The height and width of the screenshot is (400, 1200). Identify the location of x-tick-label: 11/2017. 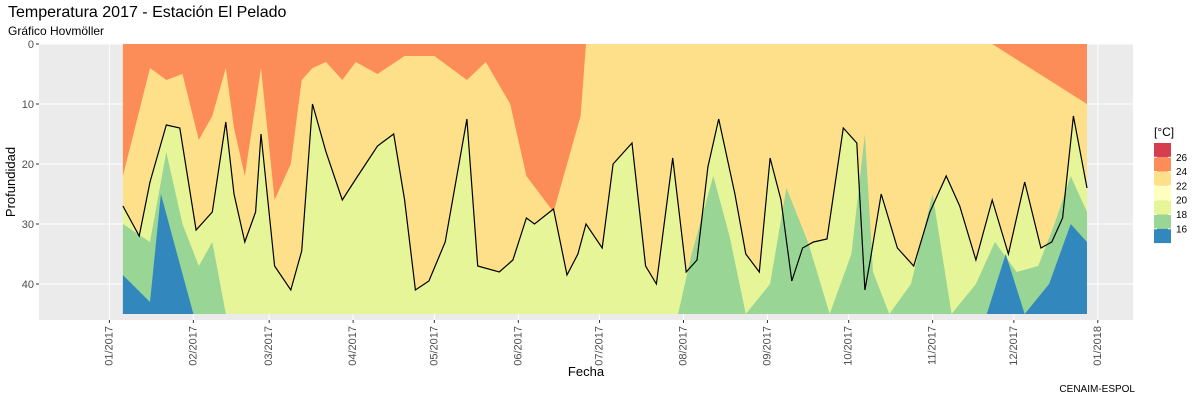
(933, 345).